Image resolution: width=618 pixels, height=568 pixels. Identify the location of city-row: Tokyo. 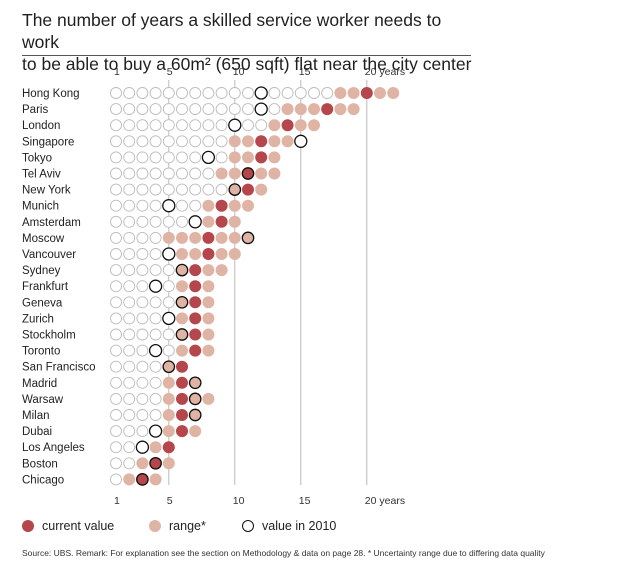
(151, 157).